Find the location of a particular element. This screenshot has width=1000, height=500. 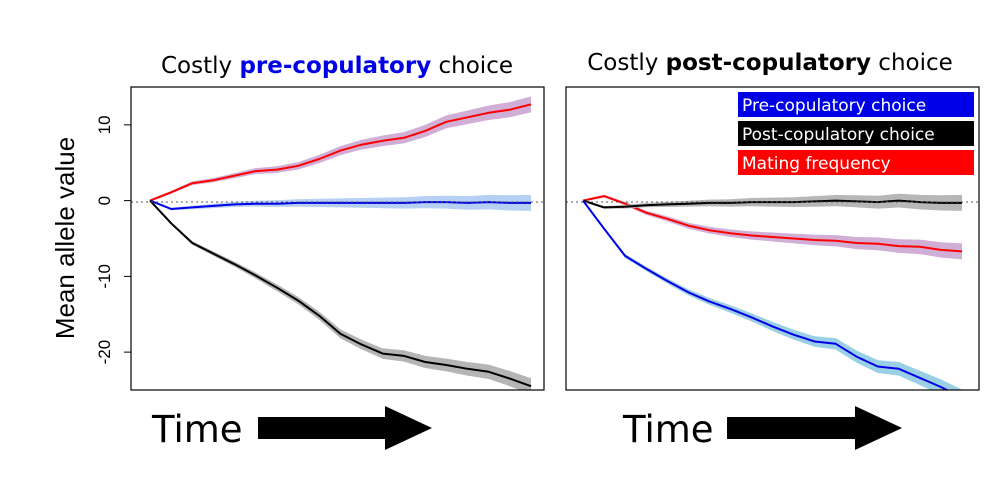

title-part: pre-copulatory is located at coordinates (335, 66).